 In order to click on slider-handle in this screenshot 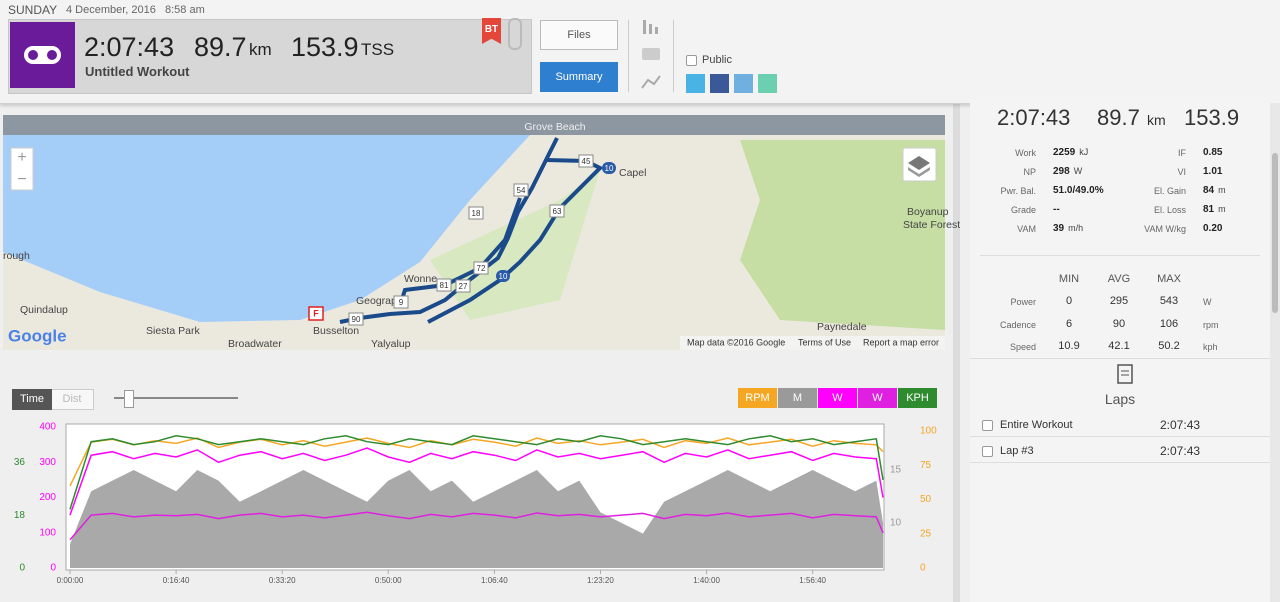, I will do `click(129, 399)`.